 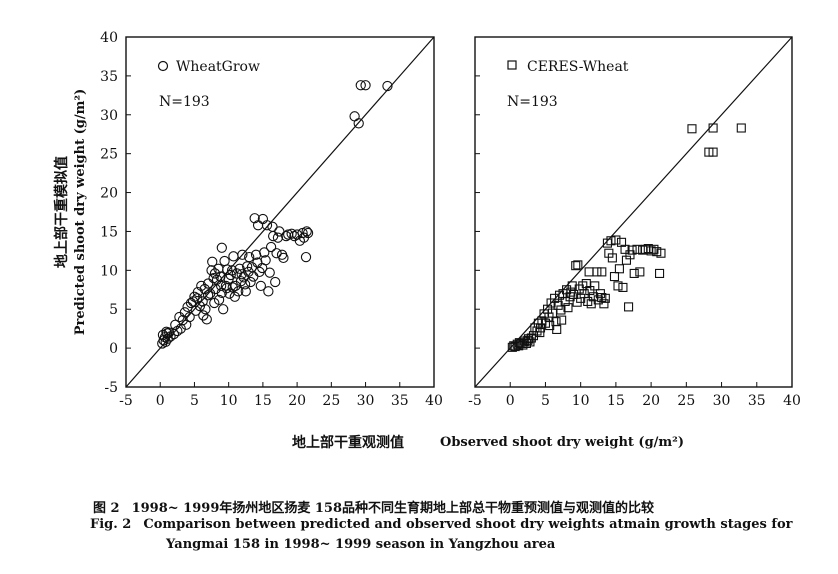 I want to click on wheatgrow-y-tick-label: -5, so click(x=111, y=388).